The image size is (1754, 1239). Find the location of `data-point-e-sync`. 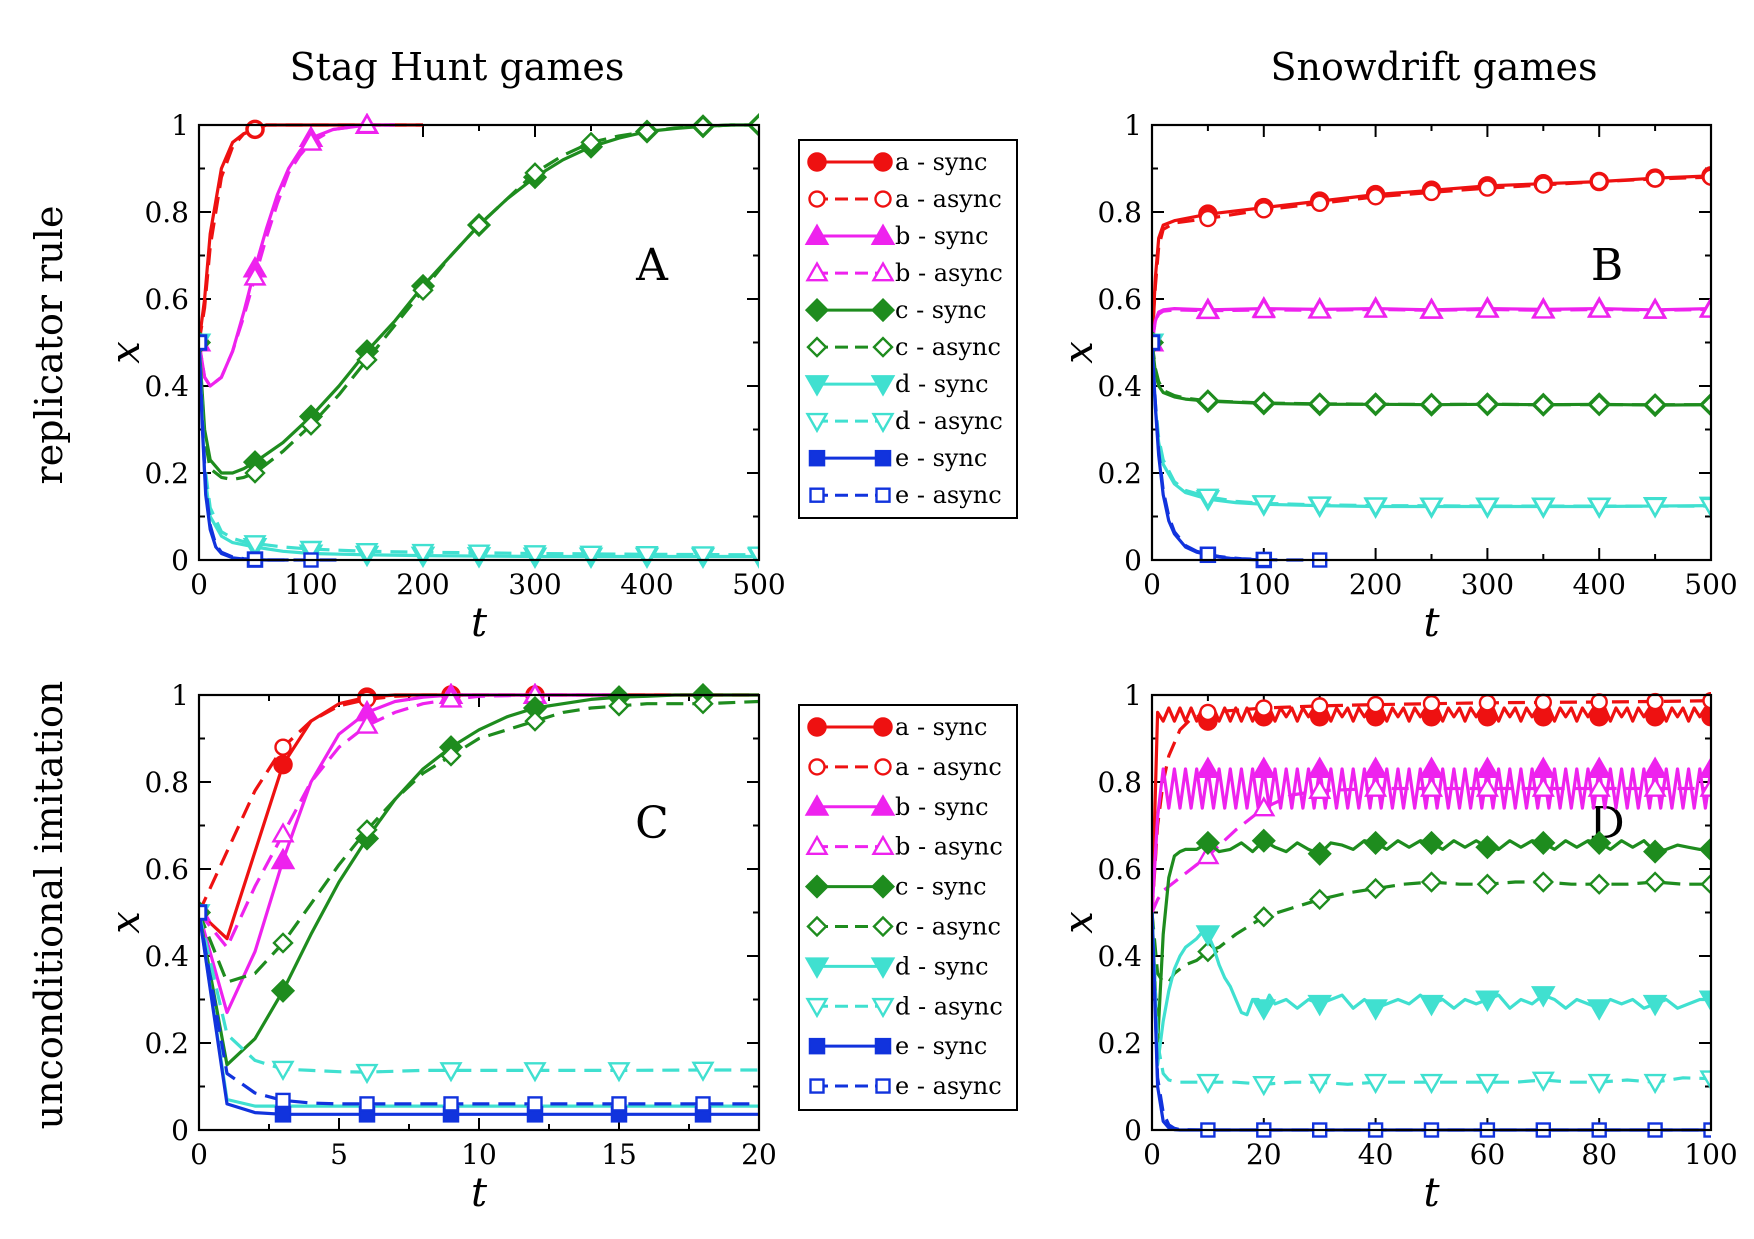

data-point-e-sync is located at coordinates (283, 1114).